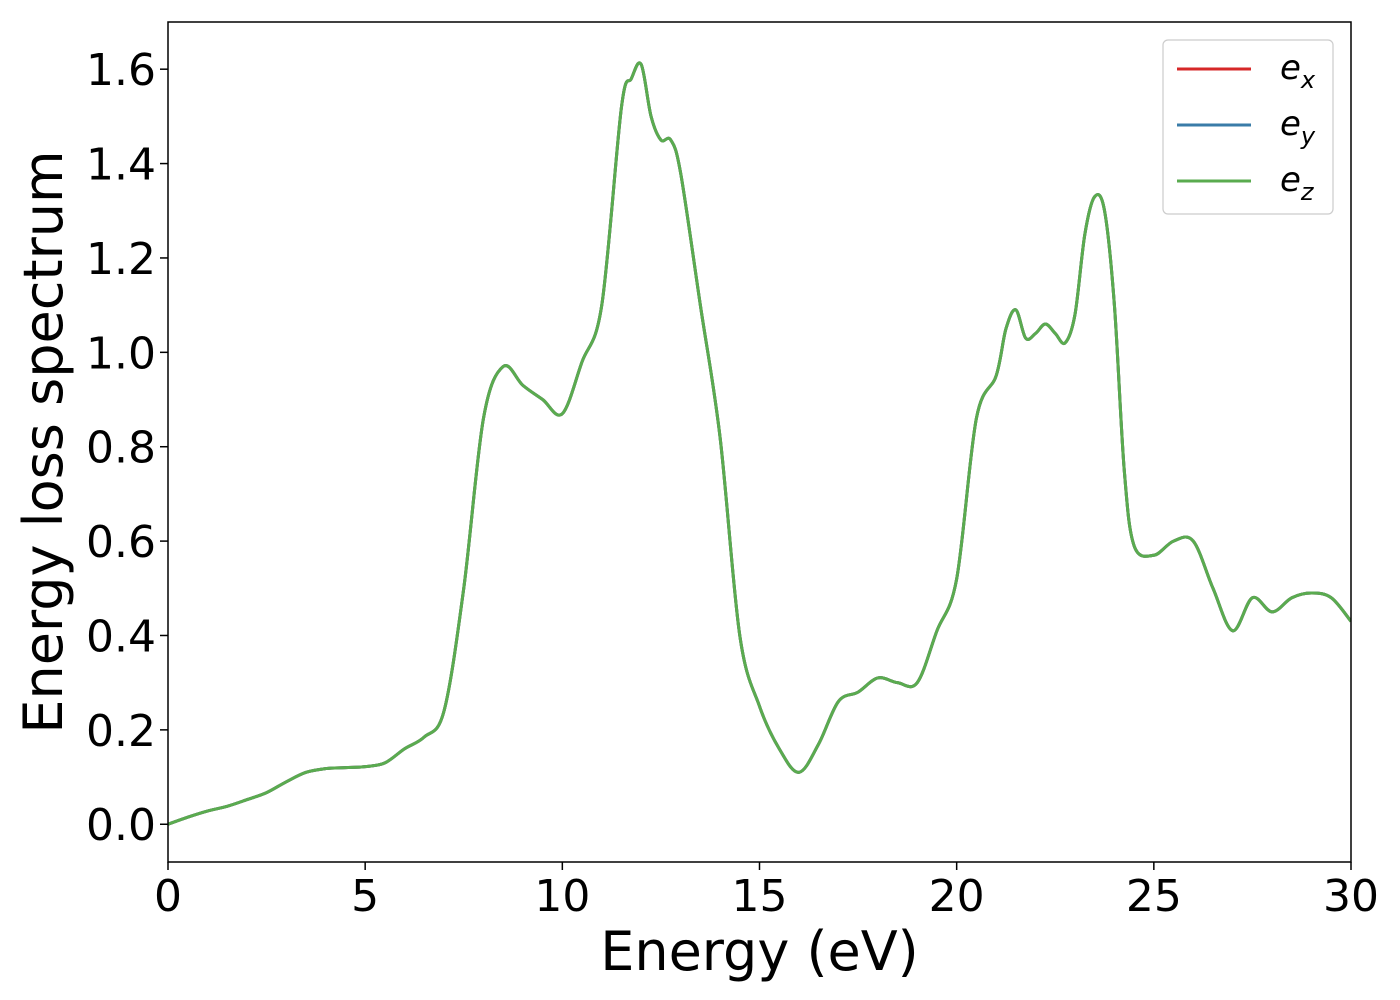  What do you see at coordinates (121, 165) in the screenshot?
I see `y-tick-label: 1.4` at bounding box center [121, 165].